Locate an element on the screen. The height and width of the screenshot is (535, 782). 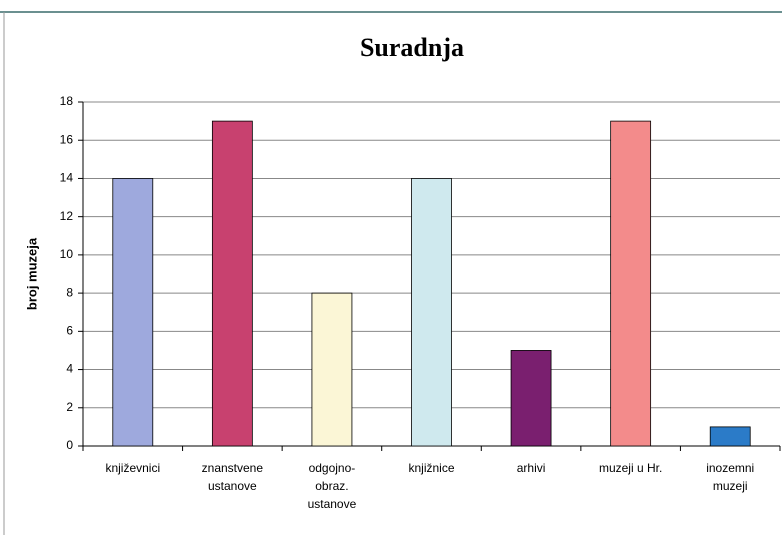
x-tick-label-line: obraz. is located at coordinates (331, 486).